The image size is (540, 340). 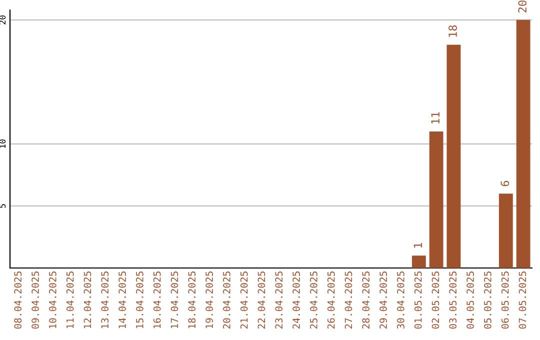 What do you see at coordinates (348, 300) in the screenshot?
I see `x-tick-label: 27.04.2025` at bounding box center [348, 300].